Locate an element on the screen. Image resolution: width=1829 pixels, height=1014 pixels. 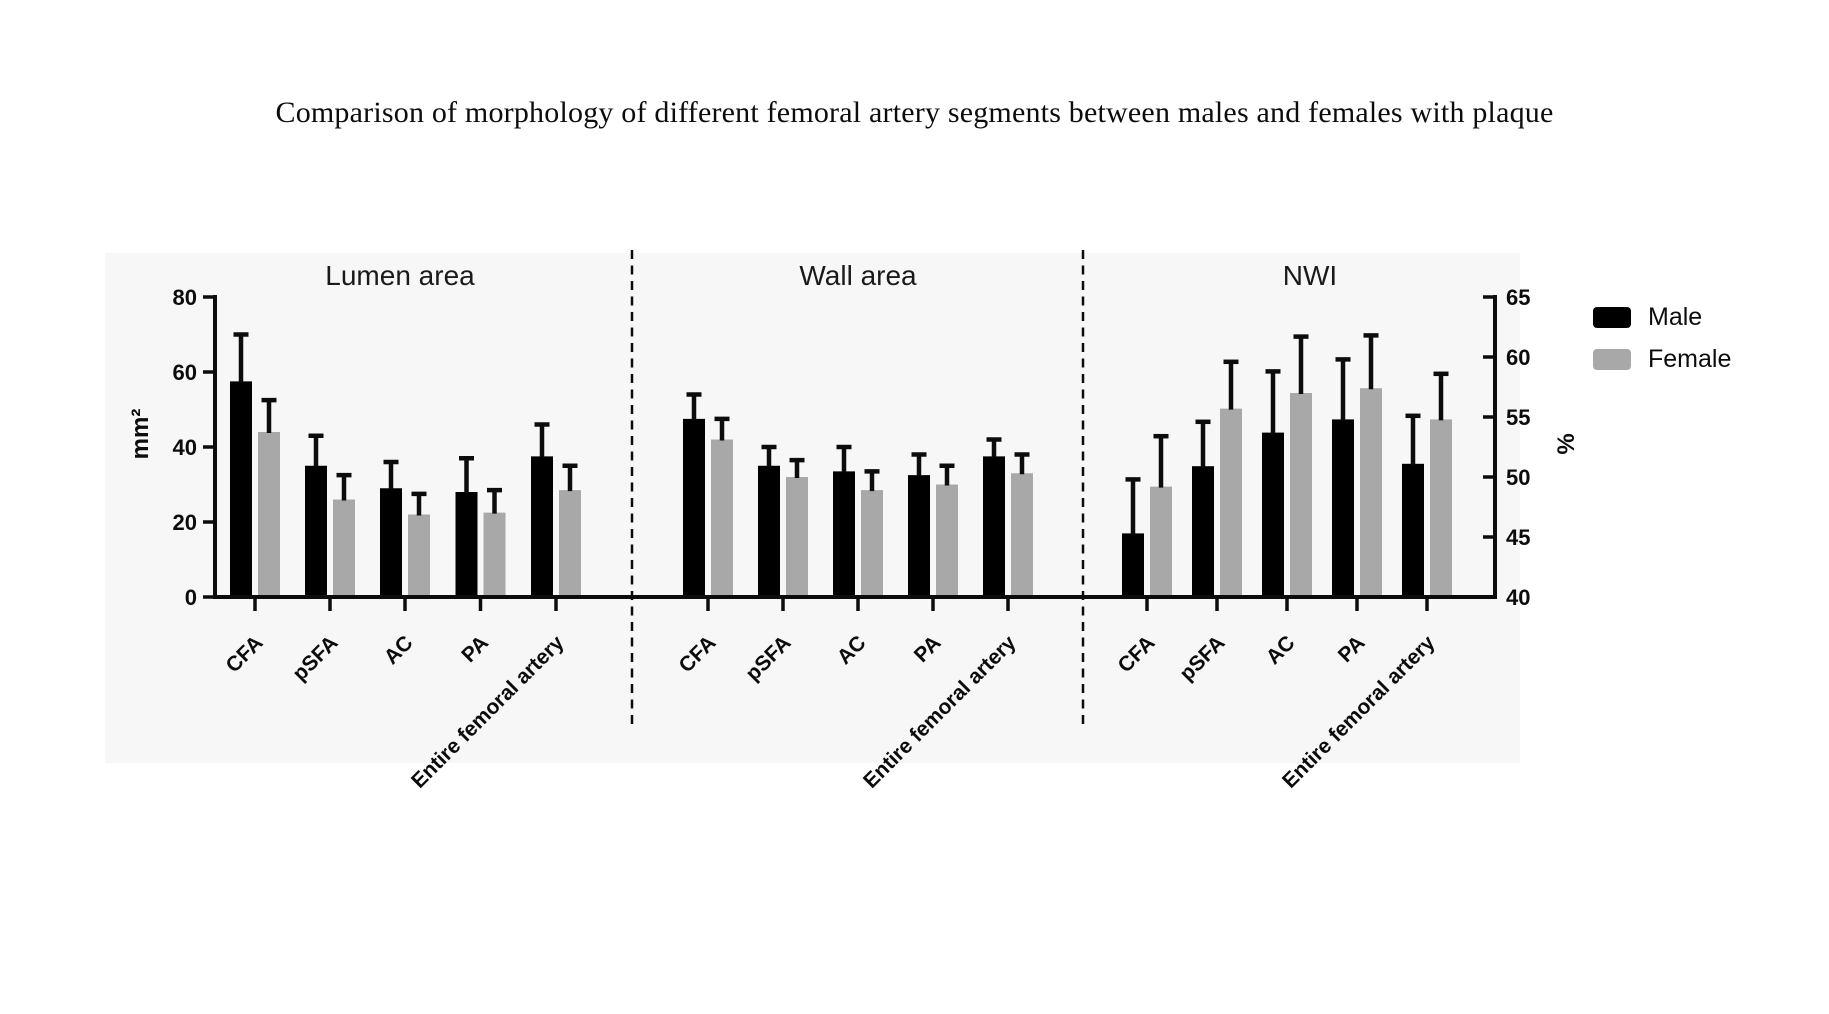
bar-wall-area-ac-female is located at coordinates (872, 543).